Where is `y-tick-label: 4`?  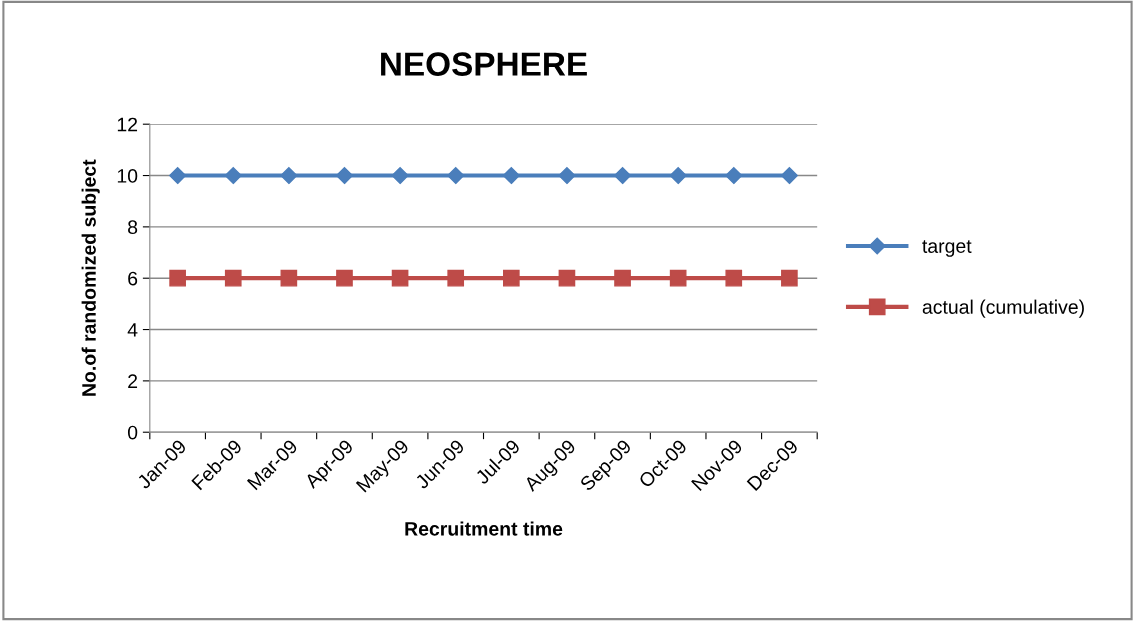
y-tick-label: 4 is located at coordinates (132, 330).